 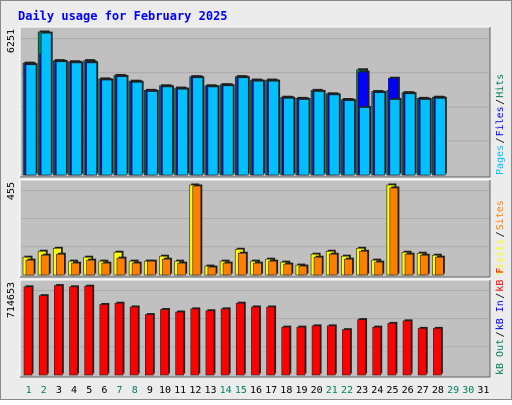 What do you see at coordinates (150, 390) in the screenshot?
I see `x-day-label: 9` at bounding box center [150, 390].